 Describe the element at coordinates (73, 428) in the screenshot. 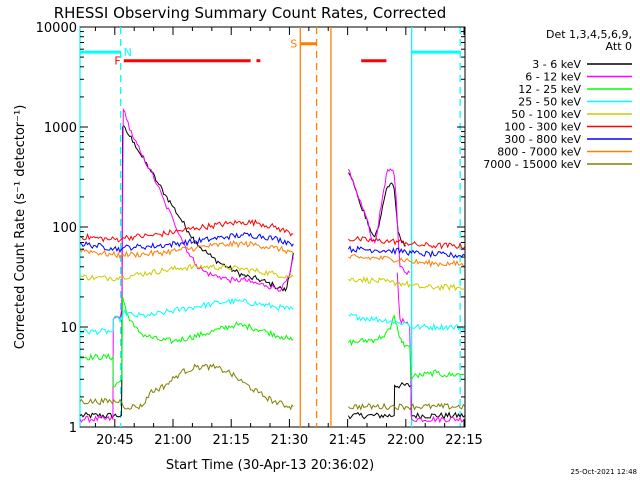

I see `y-tick-label: 1` at that location.